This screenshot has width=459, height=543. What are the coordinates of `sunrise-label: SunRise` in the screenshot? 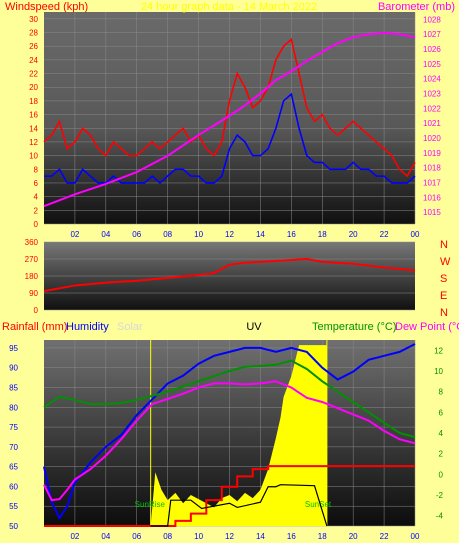 It's located at (150, 504).